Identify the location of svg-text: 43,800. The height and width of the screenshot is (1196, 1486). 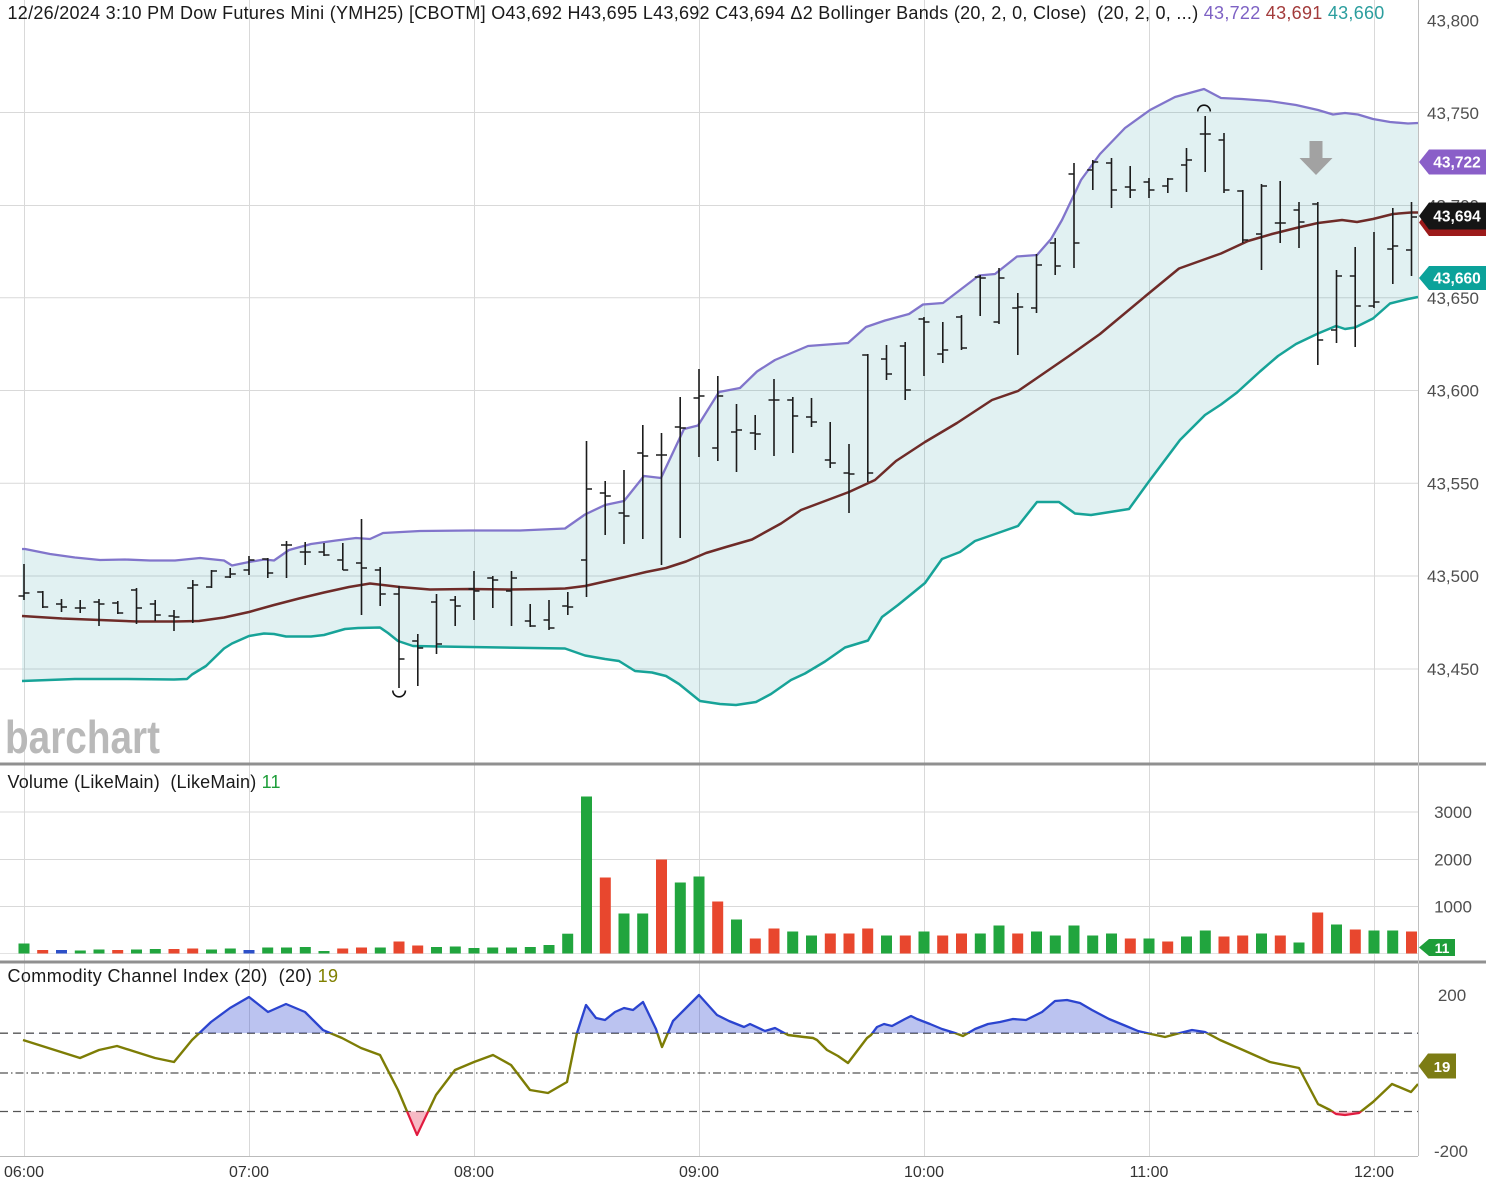
(1453, 21).